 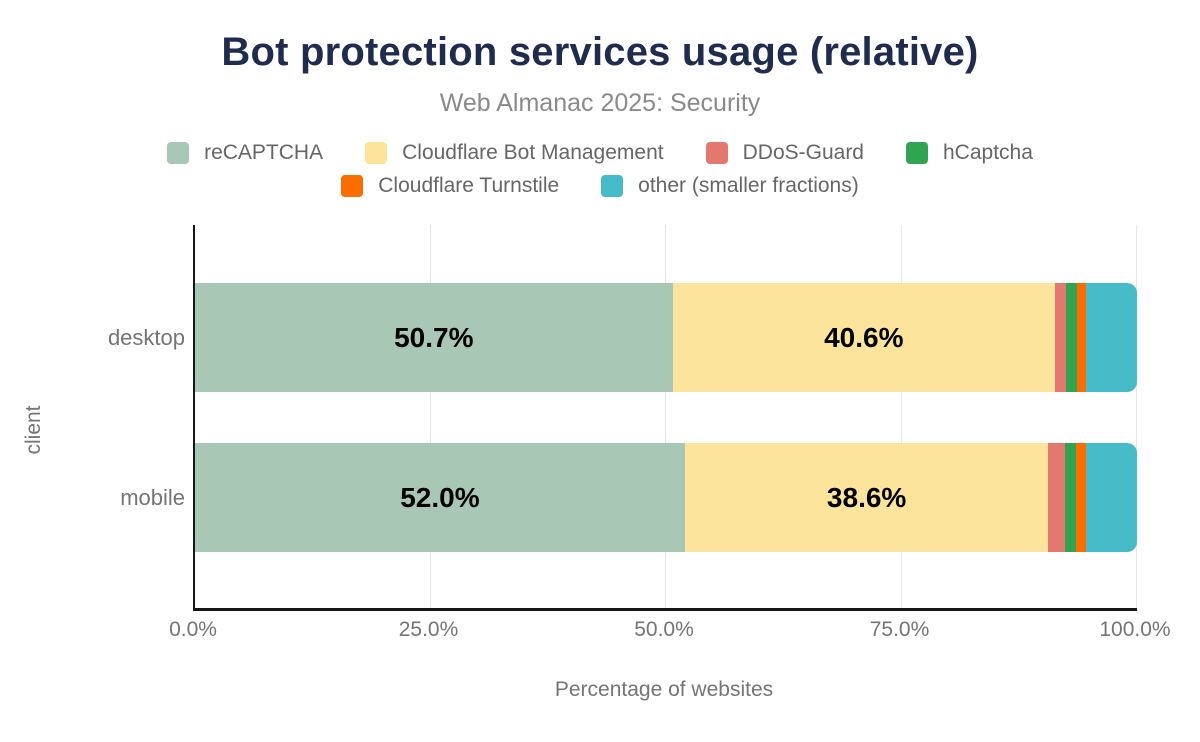 What do you see at coordinates (1081, 337) in the screenshot?
I see `bar-segment-desktop-cloudflare-turnstile` at bounding box center [1081, 337].